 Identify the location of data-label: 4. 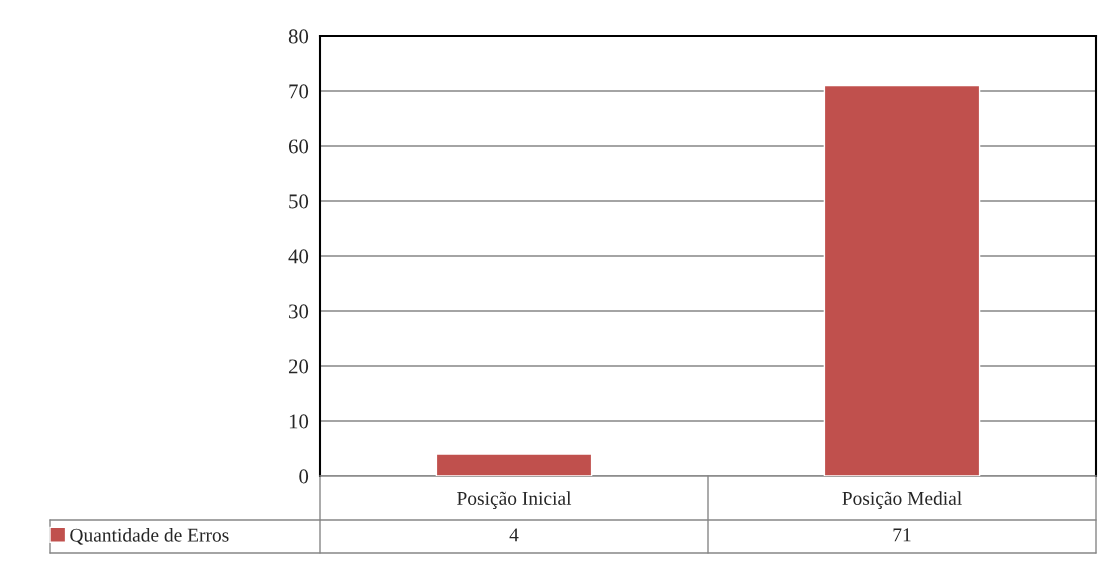
(514, 535).